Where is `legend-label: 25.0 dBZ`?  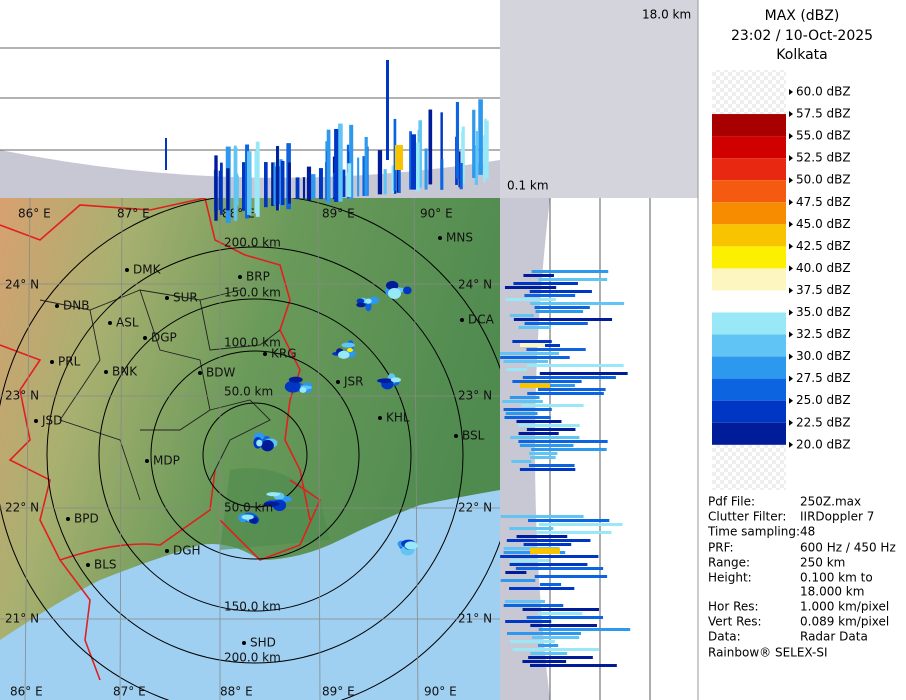 legend-label: 25.0 dBZ is located at coordinates (823, 400).